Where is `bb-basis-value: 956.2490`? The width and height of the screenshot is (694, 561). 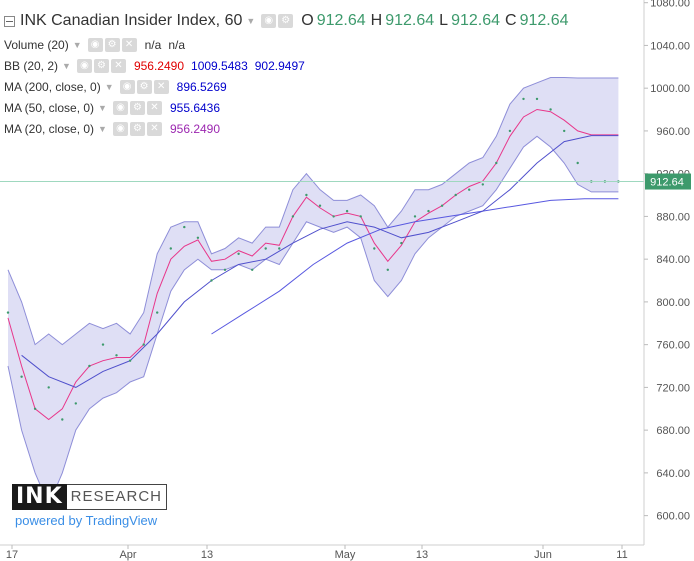
bb-basis-value: 956.2490 is located at coordinates (159, 65).